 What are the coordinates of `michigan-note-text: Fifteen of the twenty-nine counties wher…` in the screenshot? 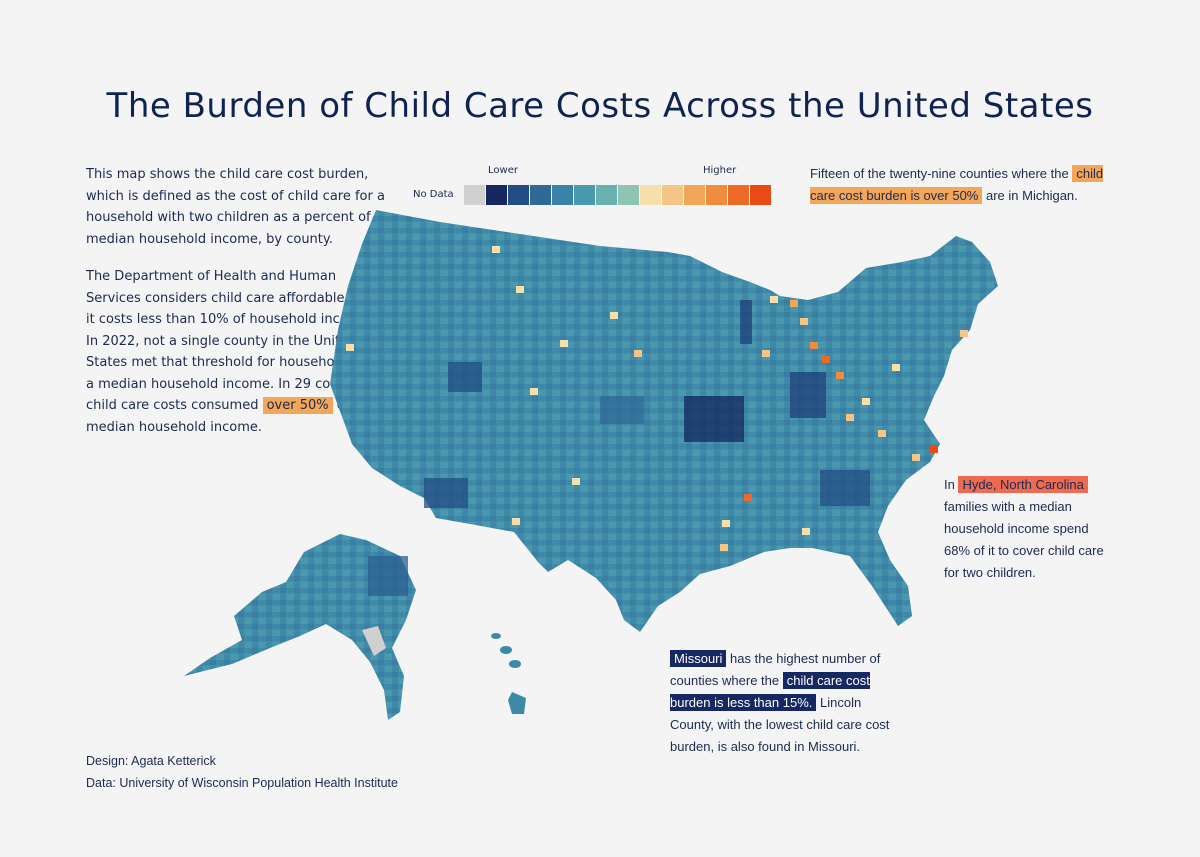 It's located at (939, 173).